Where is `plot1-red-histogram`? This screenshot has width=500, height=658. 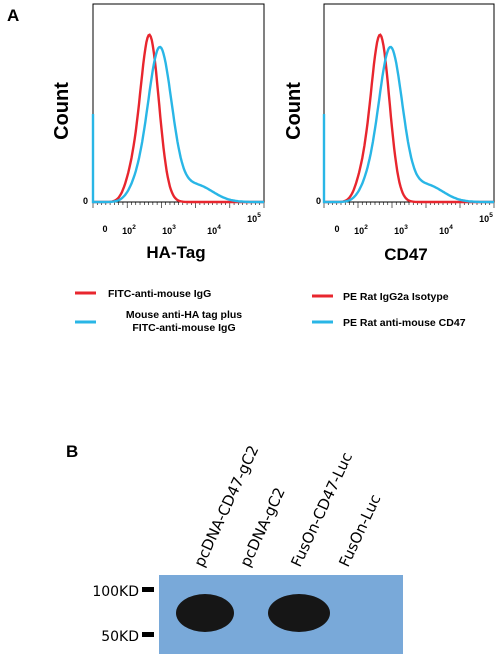 plot1-red-histogram is located at coordinates (178, 118).